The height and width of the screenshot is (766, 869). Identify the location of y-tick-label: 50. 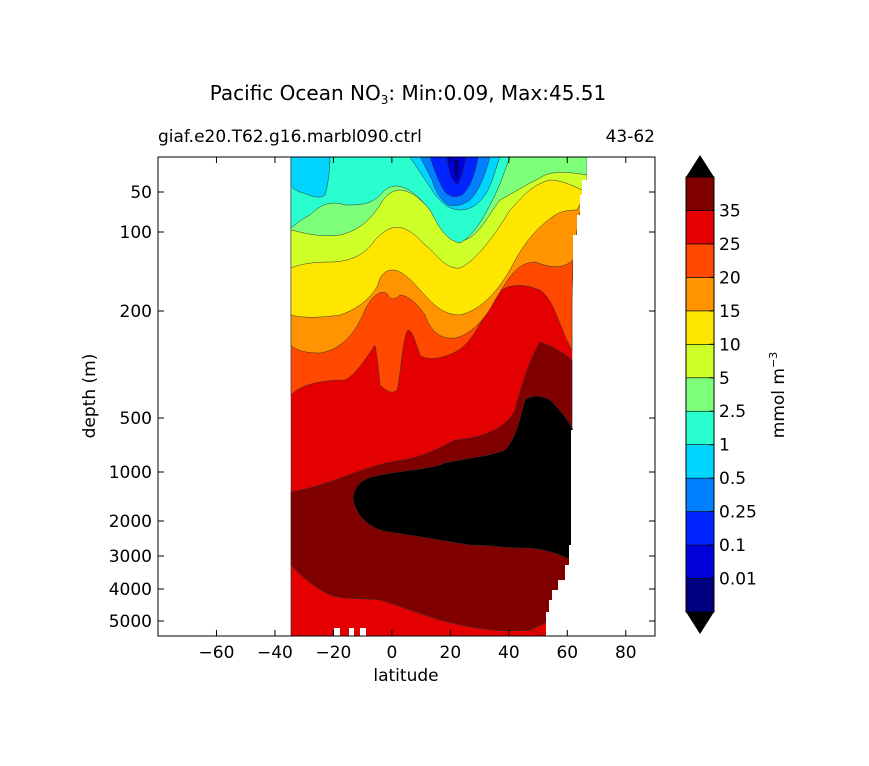
(141, 193).